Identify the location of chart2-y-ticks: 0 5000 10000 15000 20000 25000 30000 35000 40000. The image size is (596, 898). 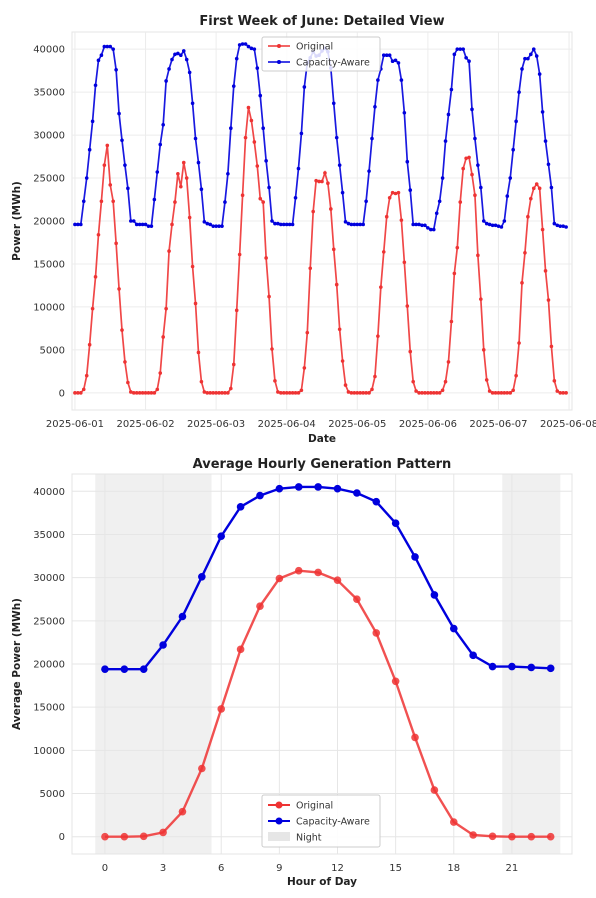
(49, 665).